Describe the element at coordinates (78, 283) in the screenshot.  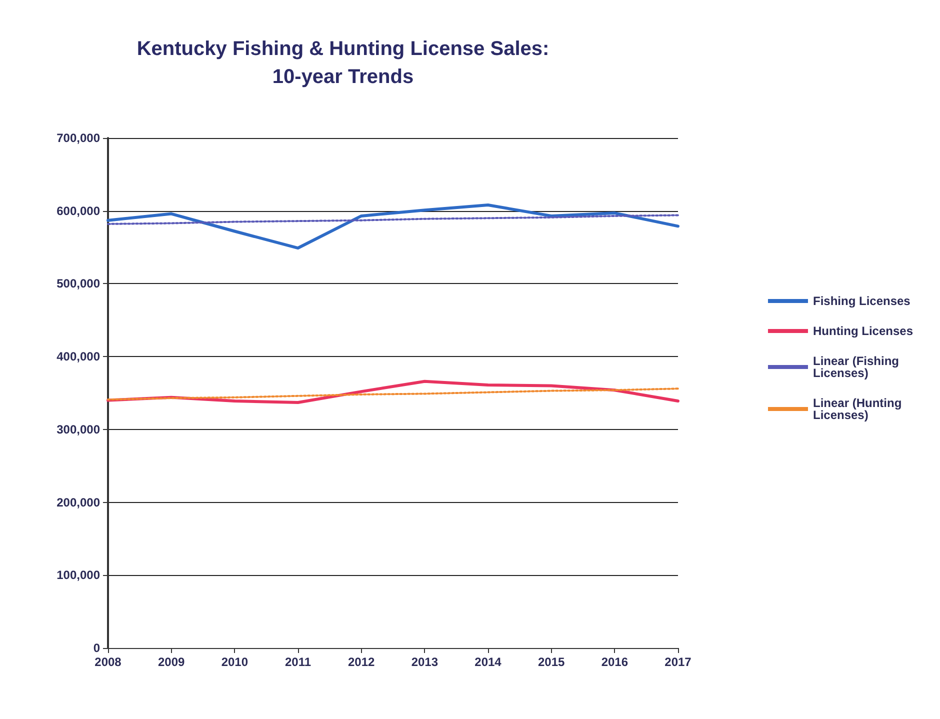
I see `y-tick-label: 500,000` at that location.